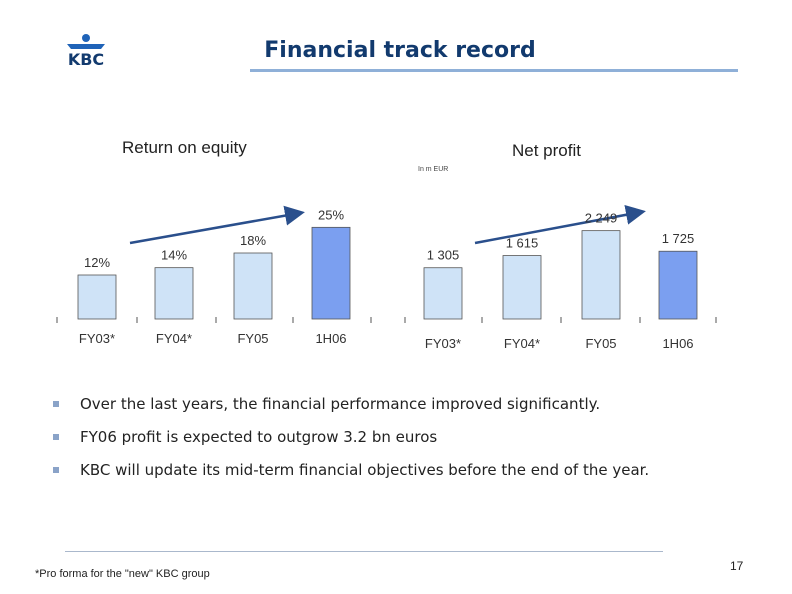 The height and width of the screenshot is (594, 792). I want to click on np-category-label: FY03*, so click(443, 343).